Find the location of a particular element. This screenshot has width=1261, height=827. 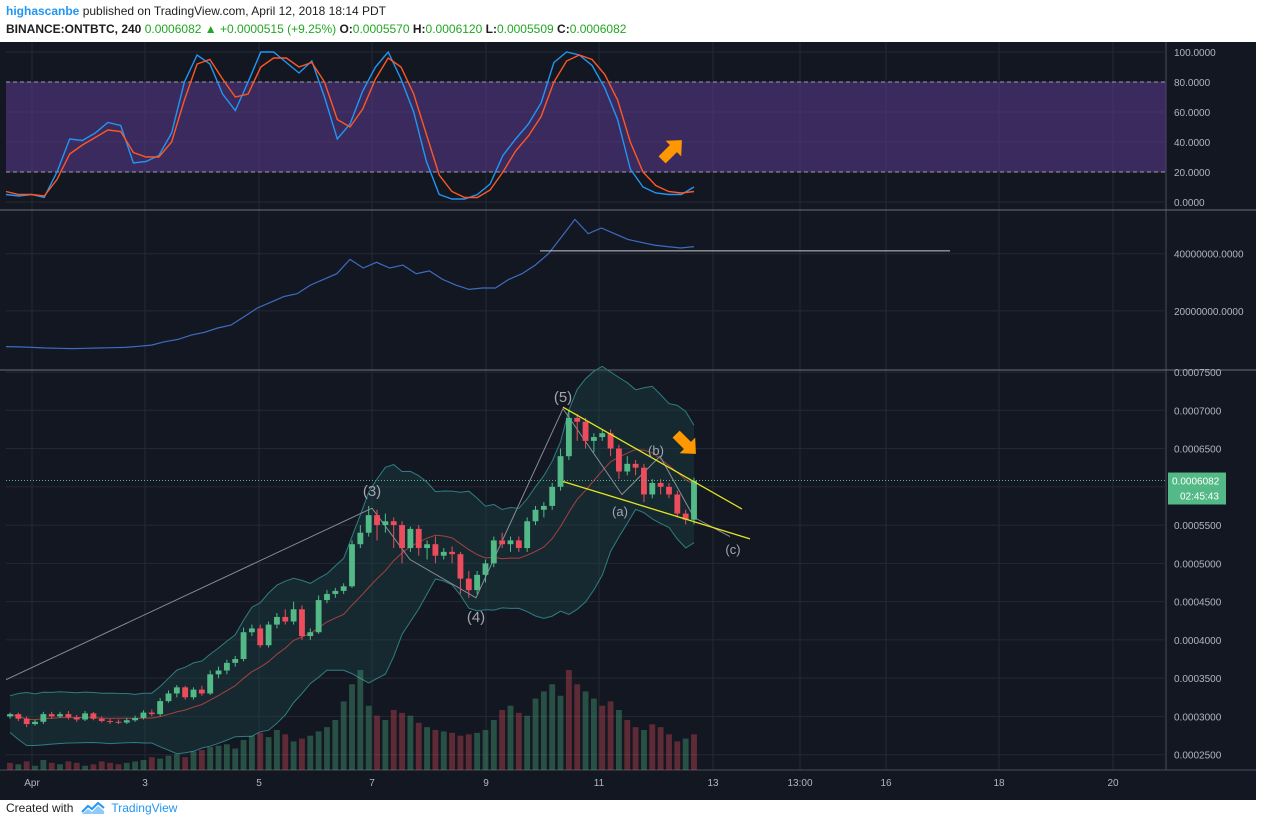

x-tick-label: 9 is located at coordinates (486, 783).